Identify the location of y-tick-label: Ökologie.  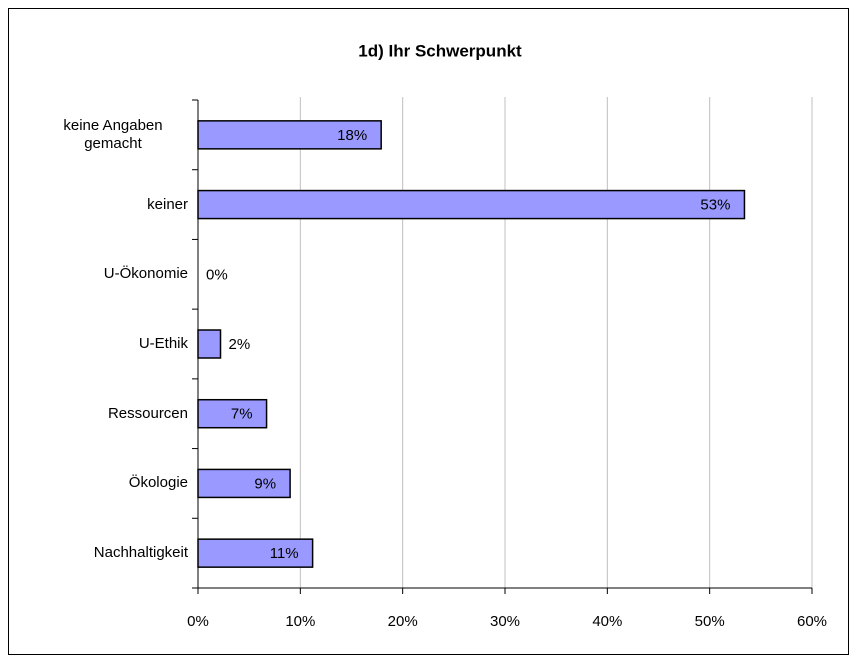
(158, 483).